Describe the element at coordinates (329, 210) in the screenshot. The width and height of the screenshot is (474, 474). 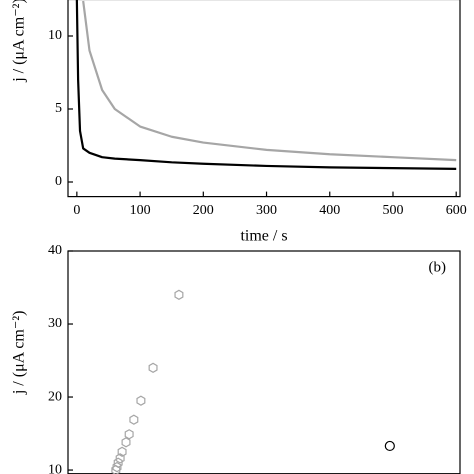
I see `x-tick-label: 400` at that location.